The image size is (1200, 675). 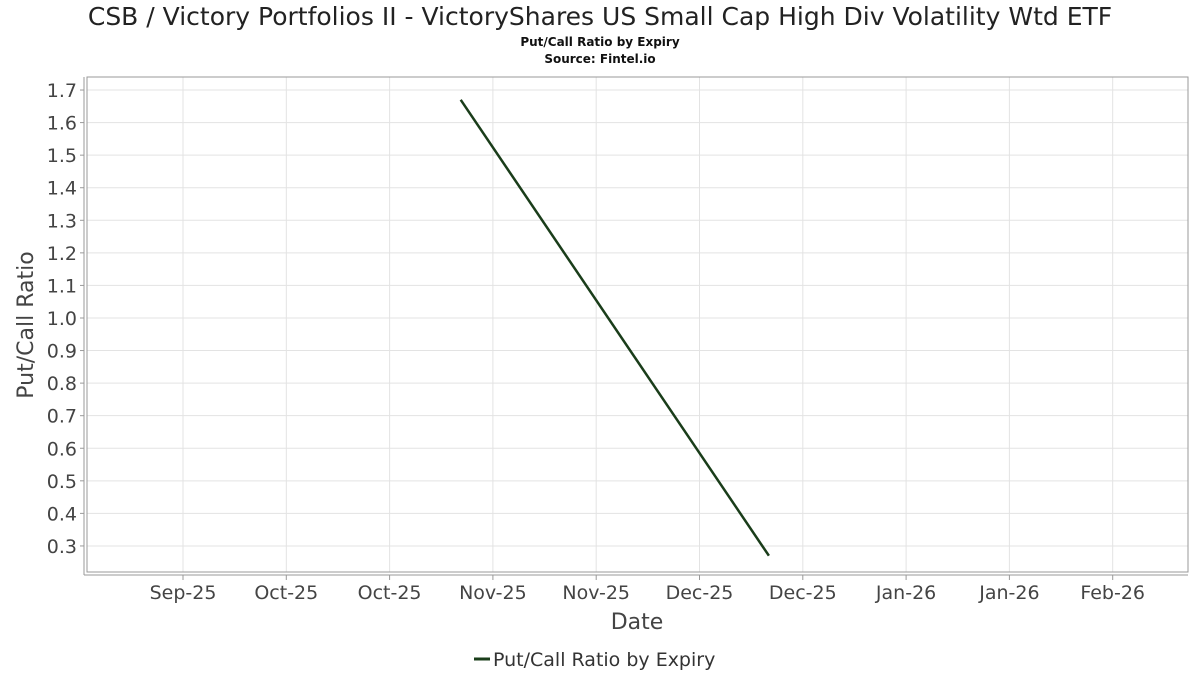 I want to click on y-tick-label: 1.2, so click(x=62, y=254).